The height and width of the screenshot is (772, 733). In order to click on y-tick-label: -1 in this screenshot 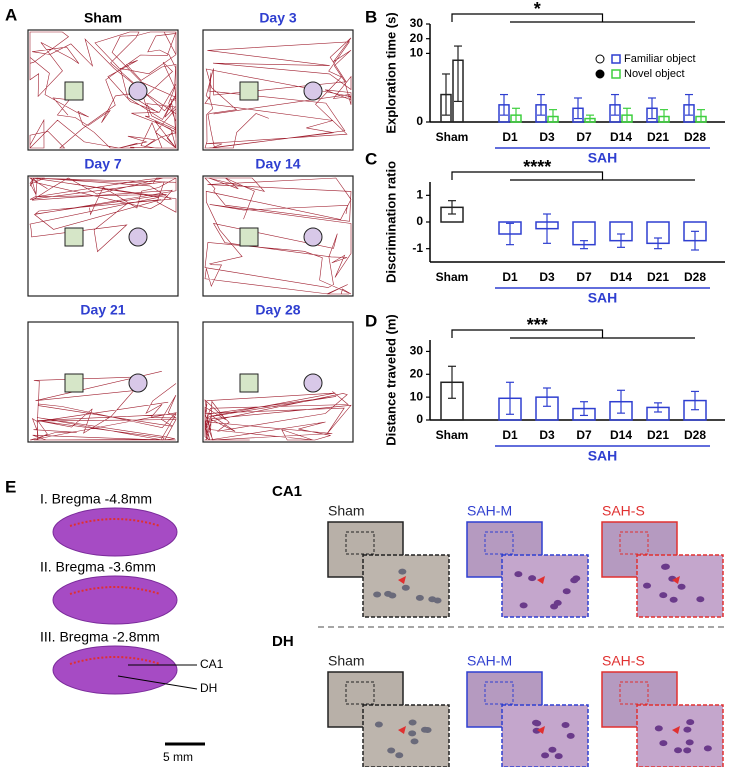, I will do `click(417, 248)`.